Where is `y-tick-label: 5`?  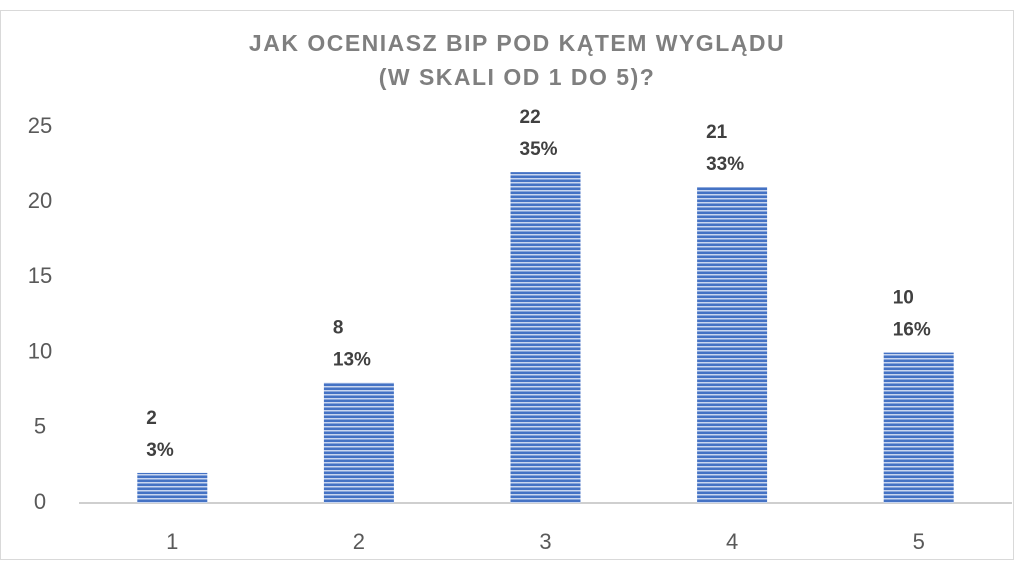 y-tick-label: 5 is located at coordinates (40, 426).